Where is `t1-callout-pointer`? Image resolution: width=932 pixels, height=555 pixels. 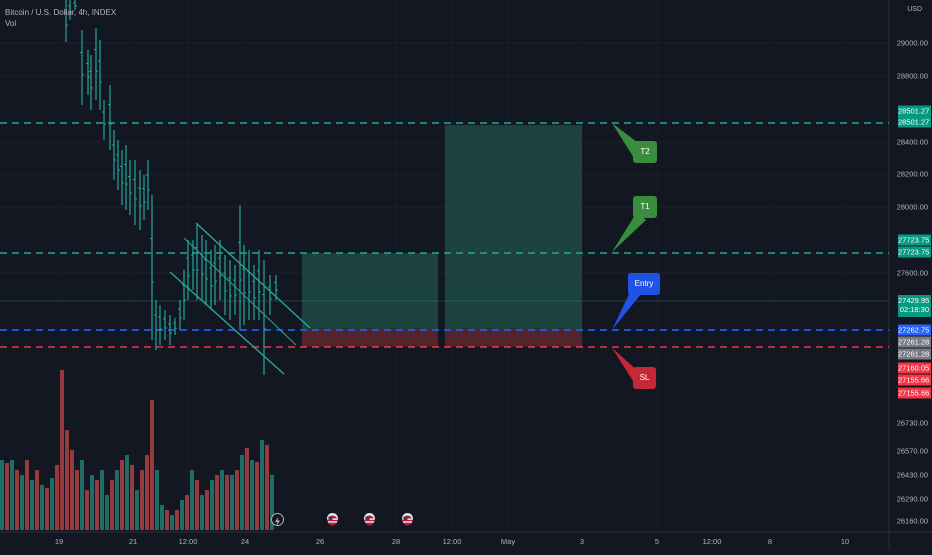 t1-callout-pointer is located at coordinates (629, 232).